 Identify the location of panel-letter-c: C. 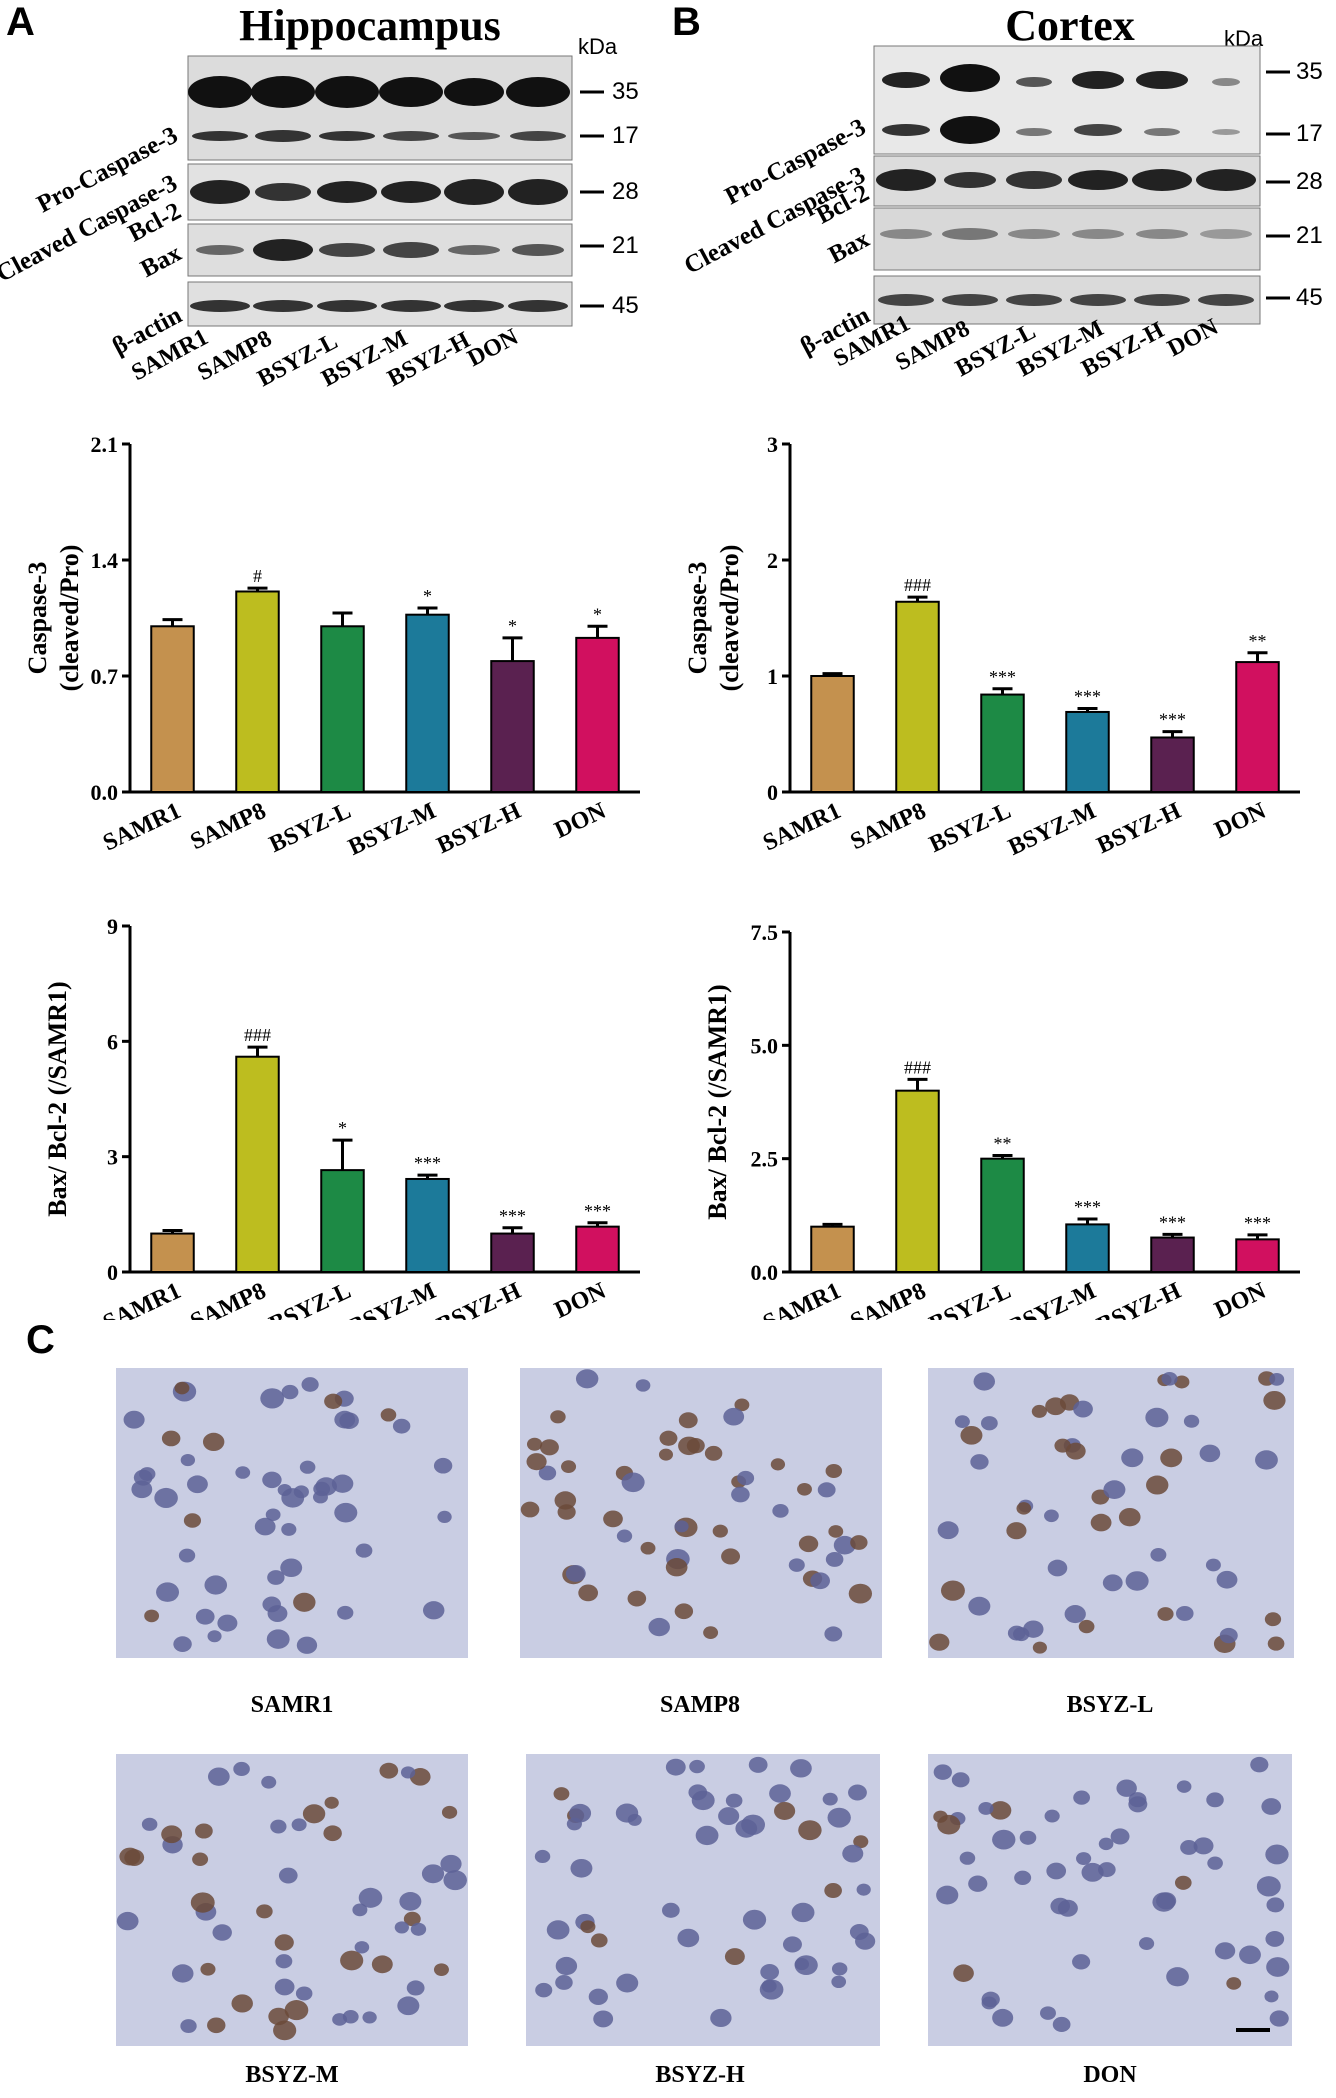
(40, 1340).